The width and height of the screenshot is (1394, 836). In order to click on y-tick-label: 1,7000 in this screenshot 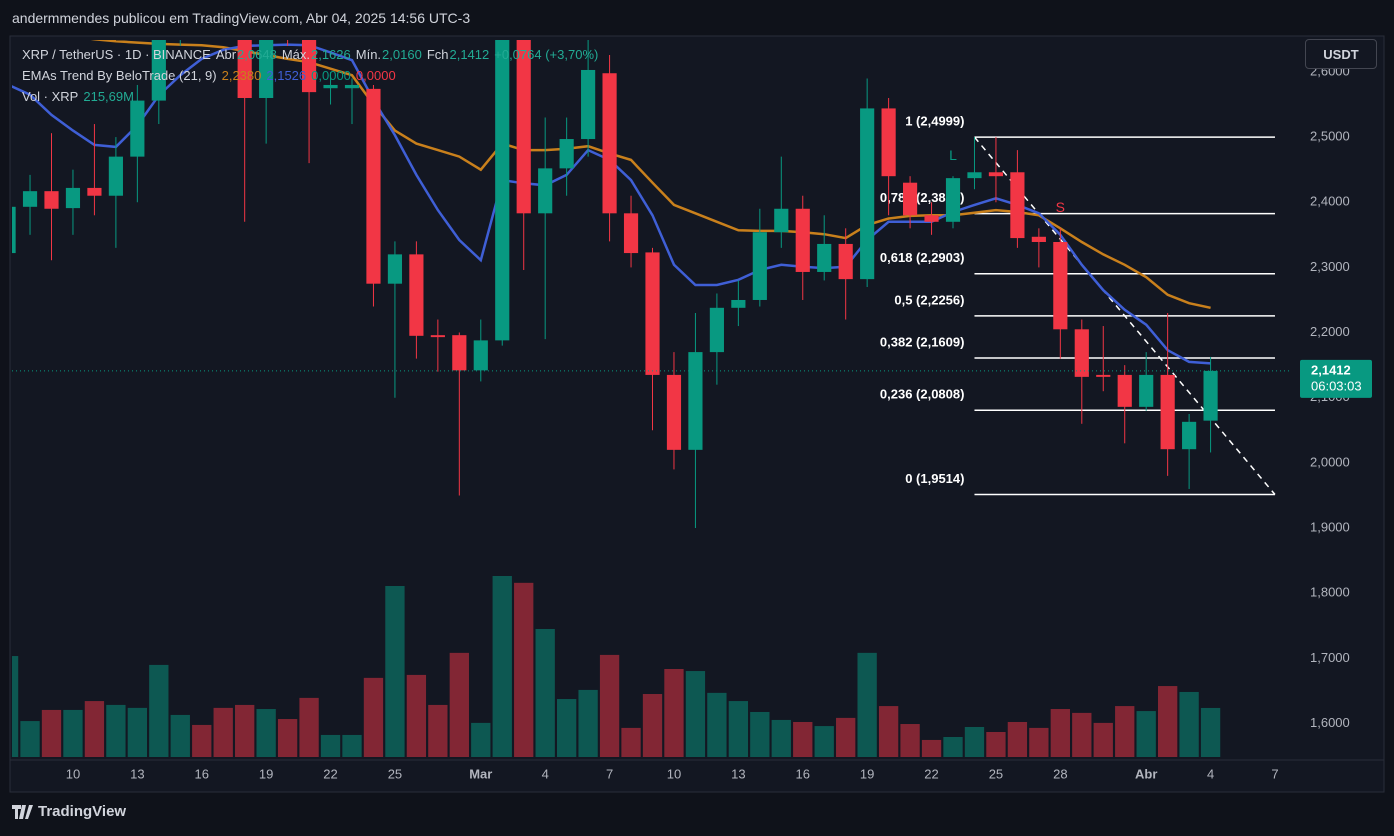, I will do `click(1330, 657)`.